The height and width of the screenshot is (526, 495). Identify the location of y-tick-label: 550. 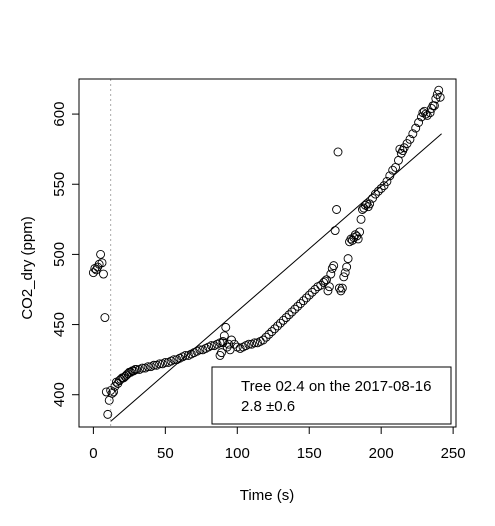
(59, 184).